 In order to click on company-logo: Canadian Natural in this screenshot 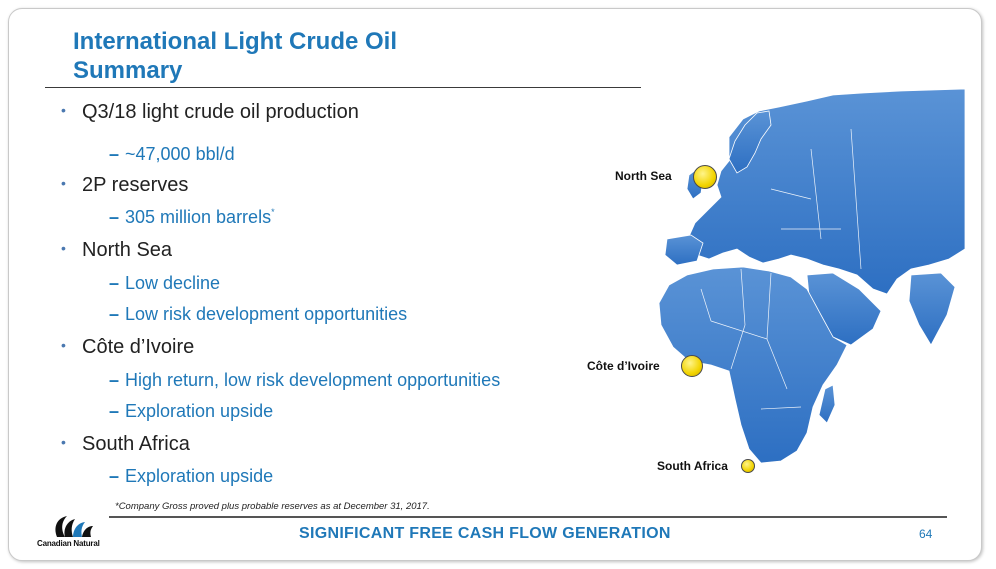, I will do `click(75, 533)`.